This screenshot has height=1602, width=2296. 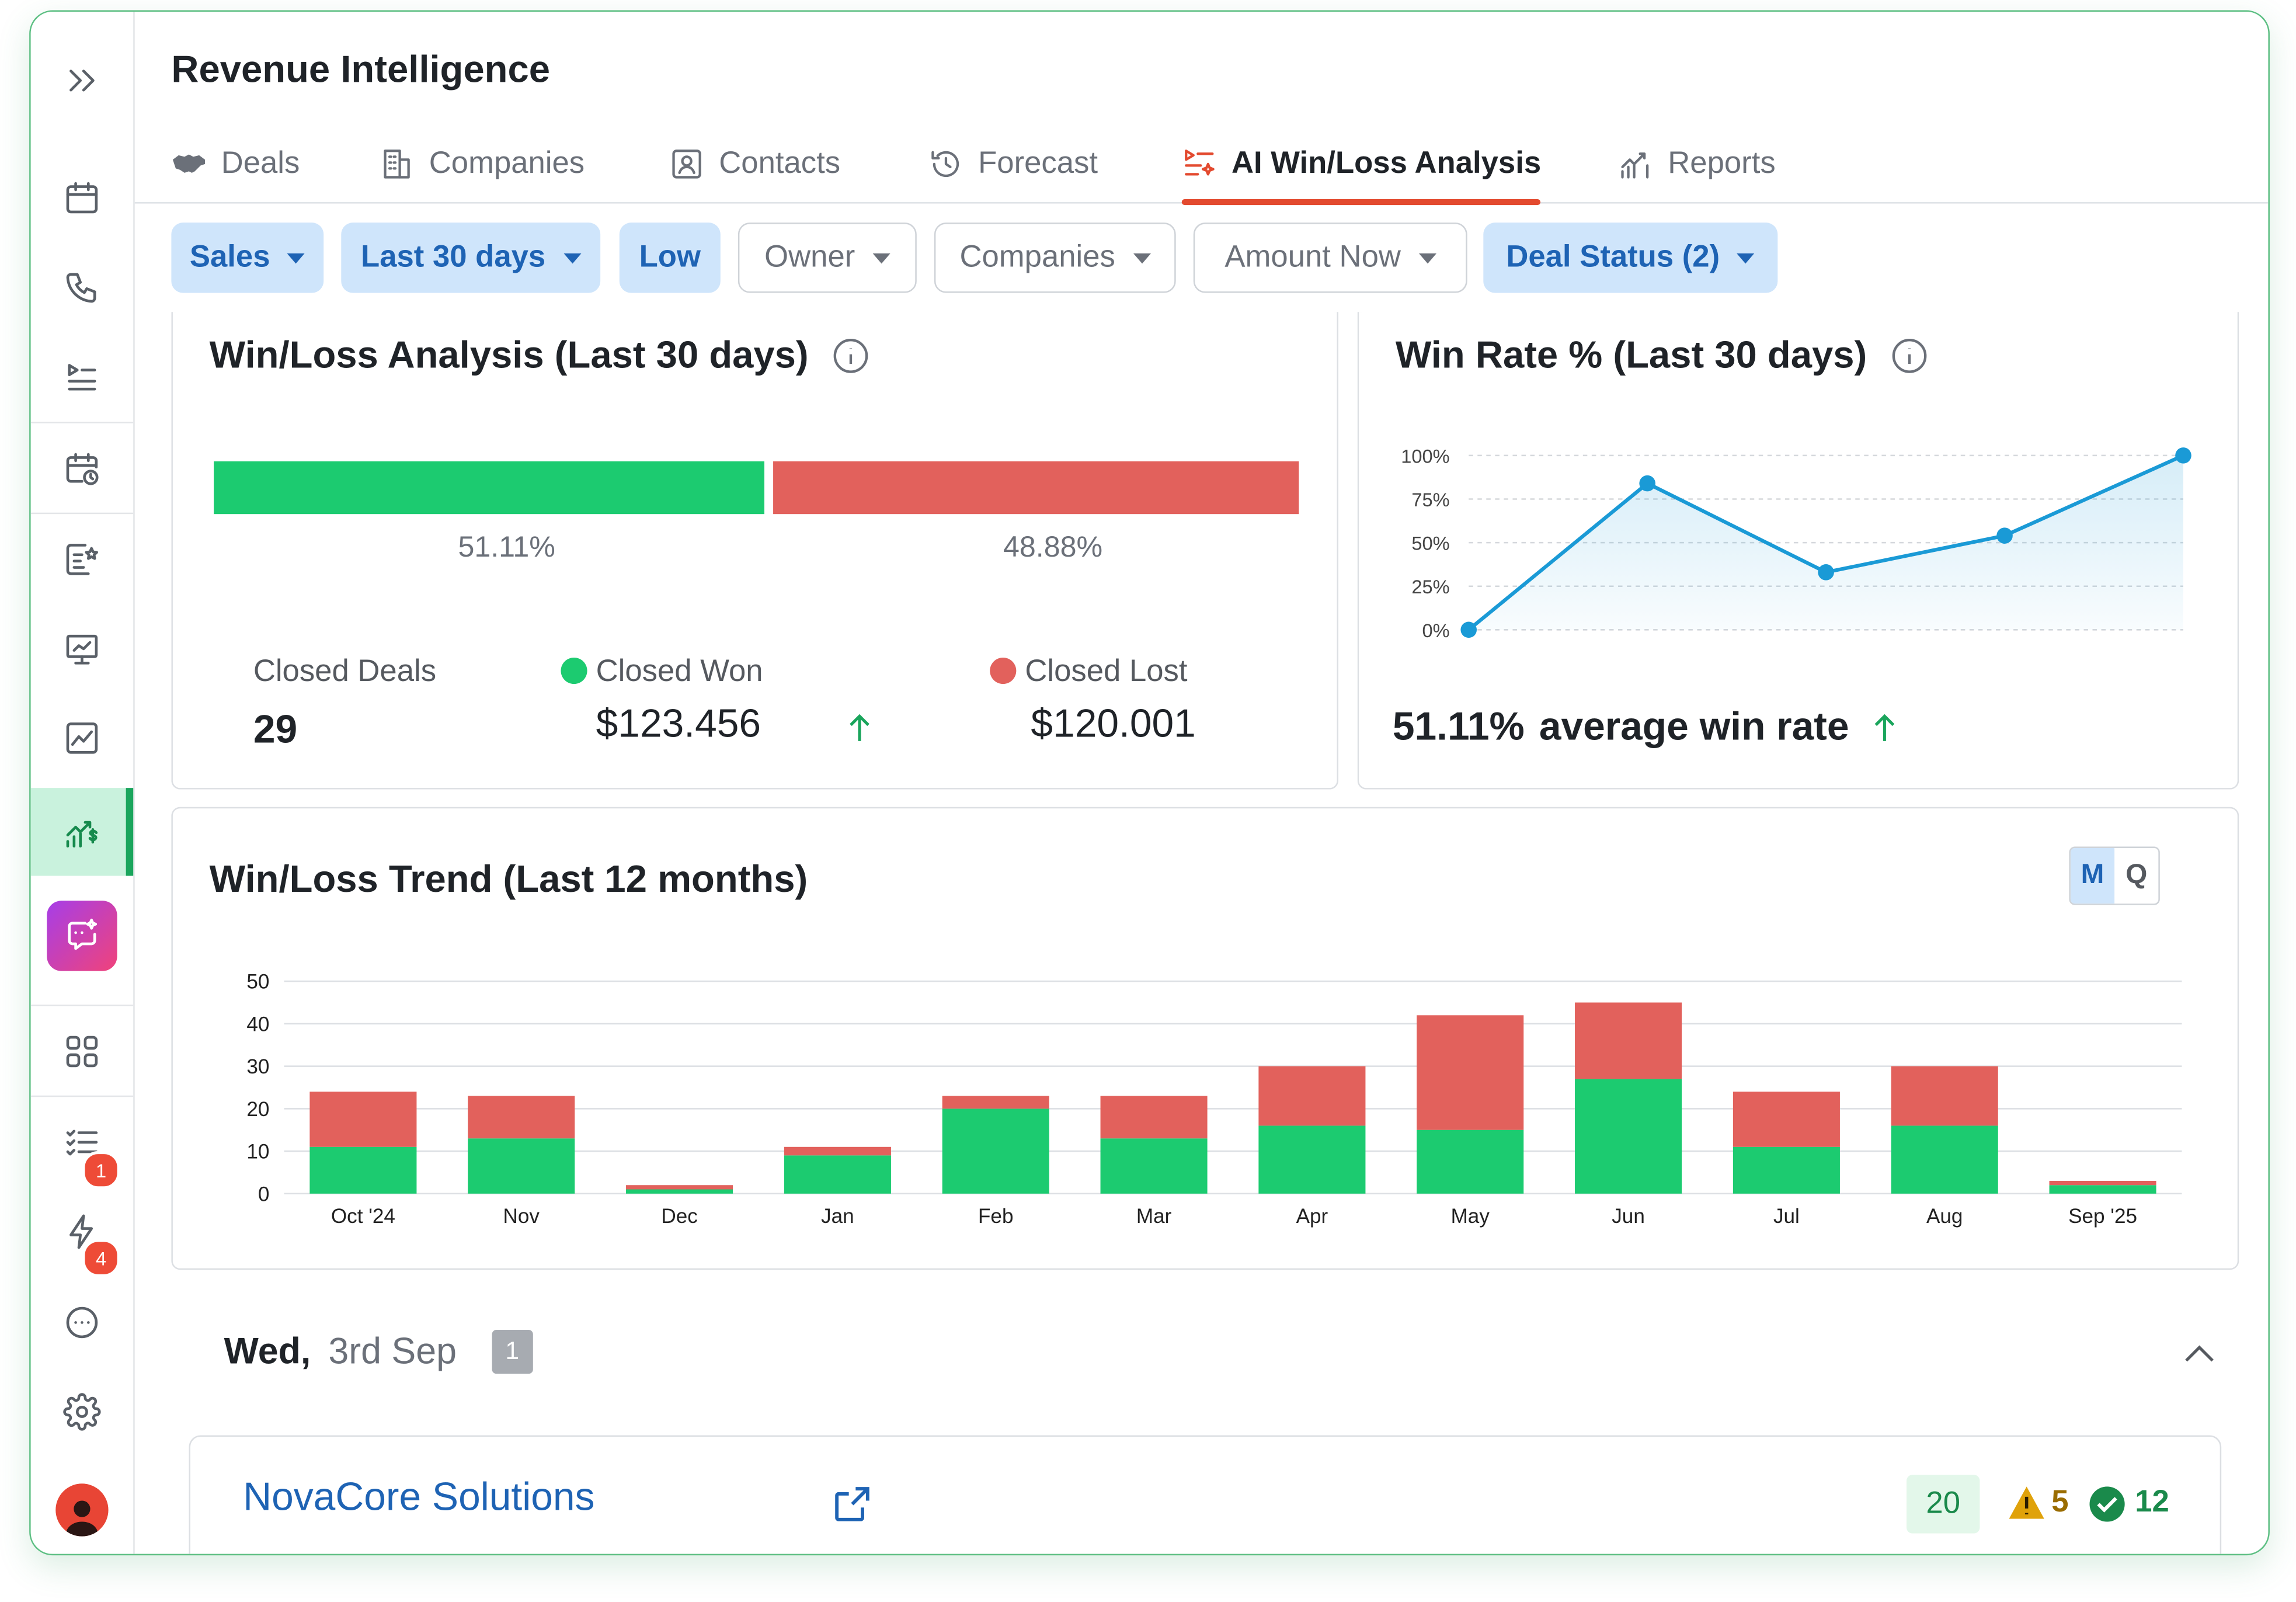 I want to click on filter-owner: Owner, so click(x=827, y=258).